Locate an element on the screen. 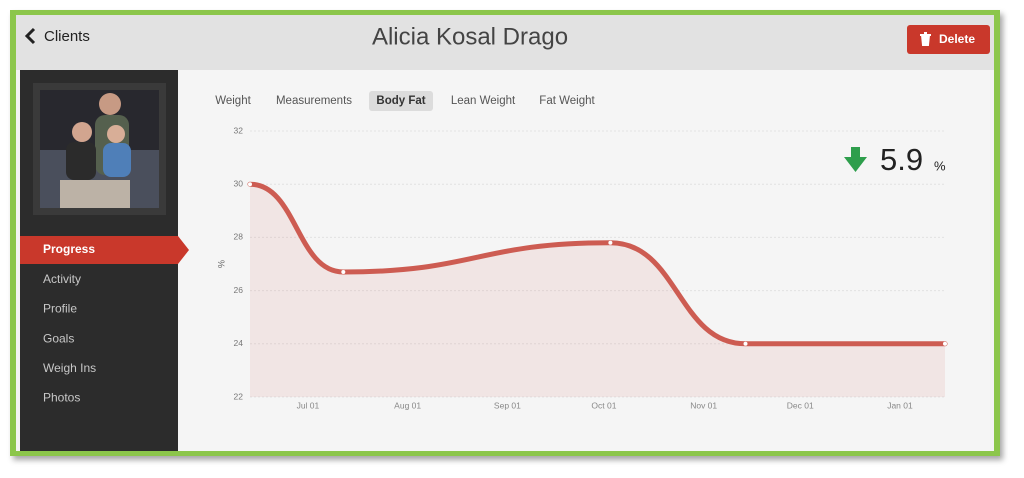 Image resolution: width=1024 pixels, height=478 pixels. delete-bg is located at coordinates (948, 39).